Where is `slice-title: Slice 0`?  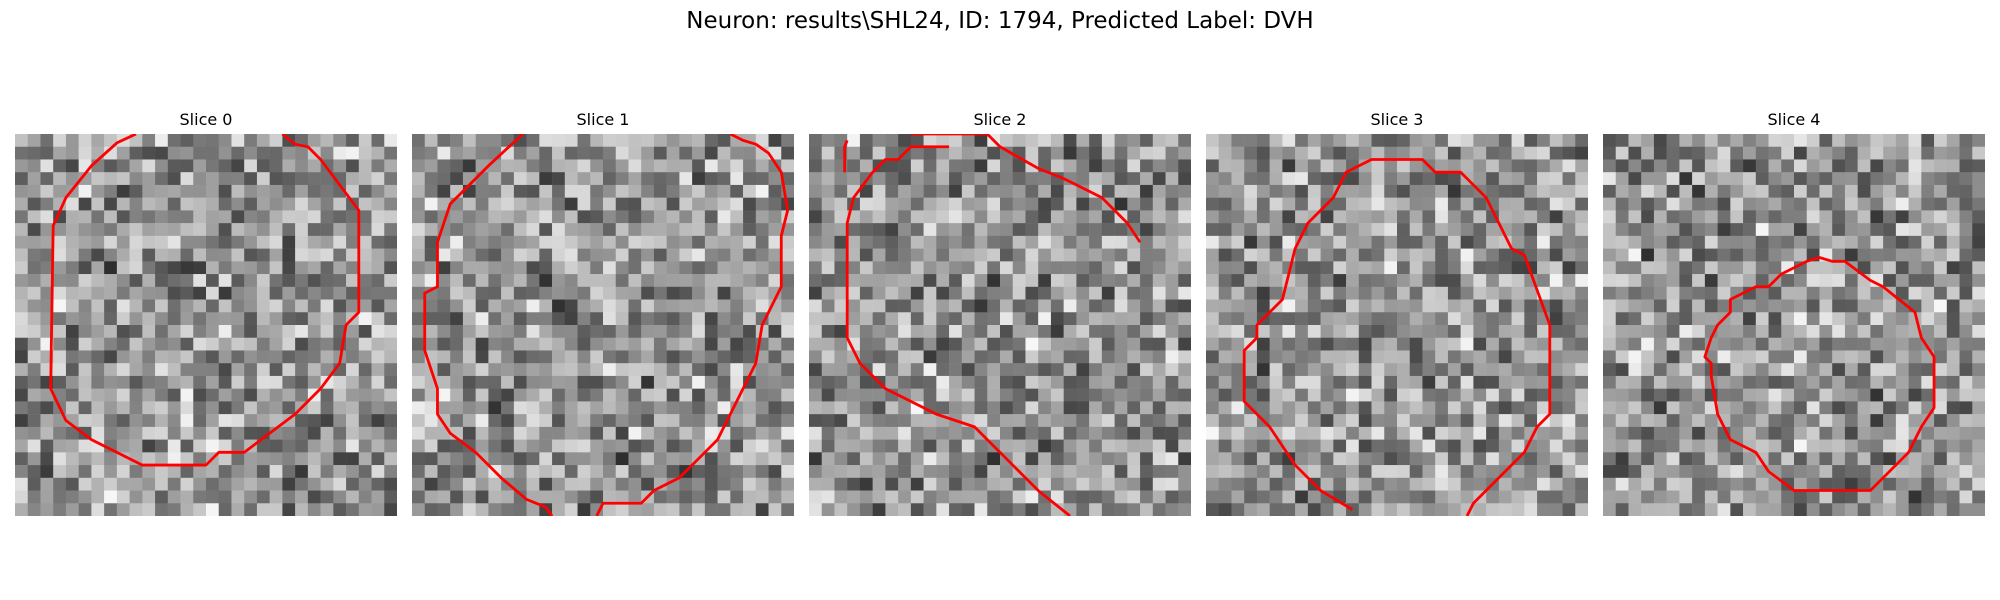
slice-title: Slice 0 is located at coordinates (206, 119).